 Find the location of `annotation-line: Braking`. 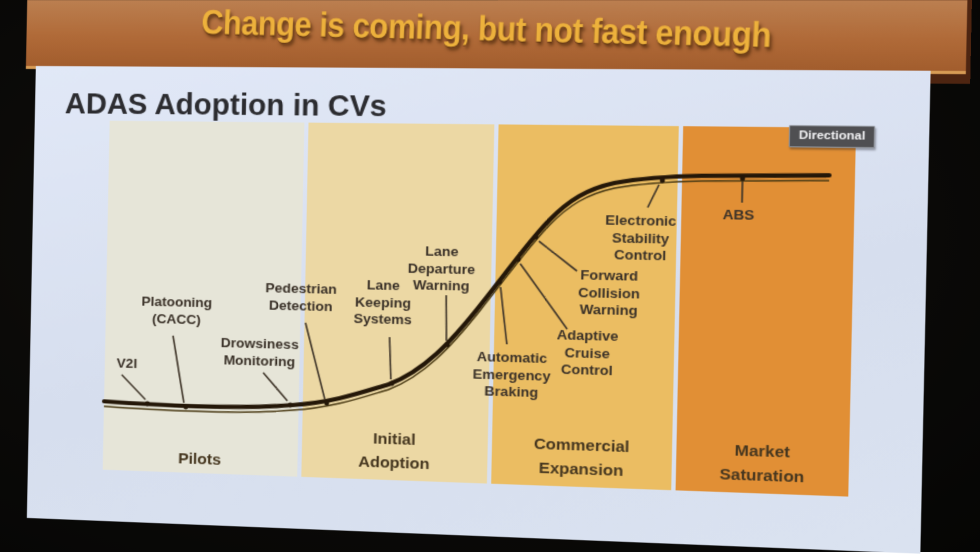

annotation-line: Braking is located at coordinates (511, 392).